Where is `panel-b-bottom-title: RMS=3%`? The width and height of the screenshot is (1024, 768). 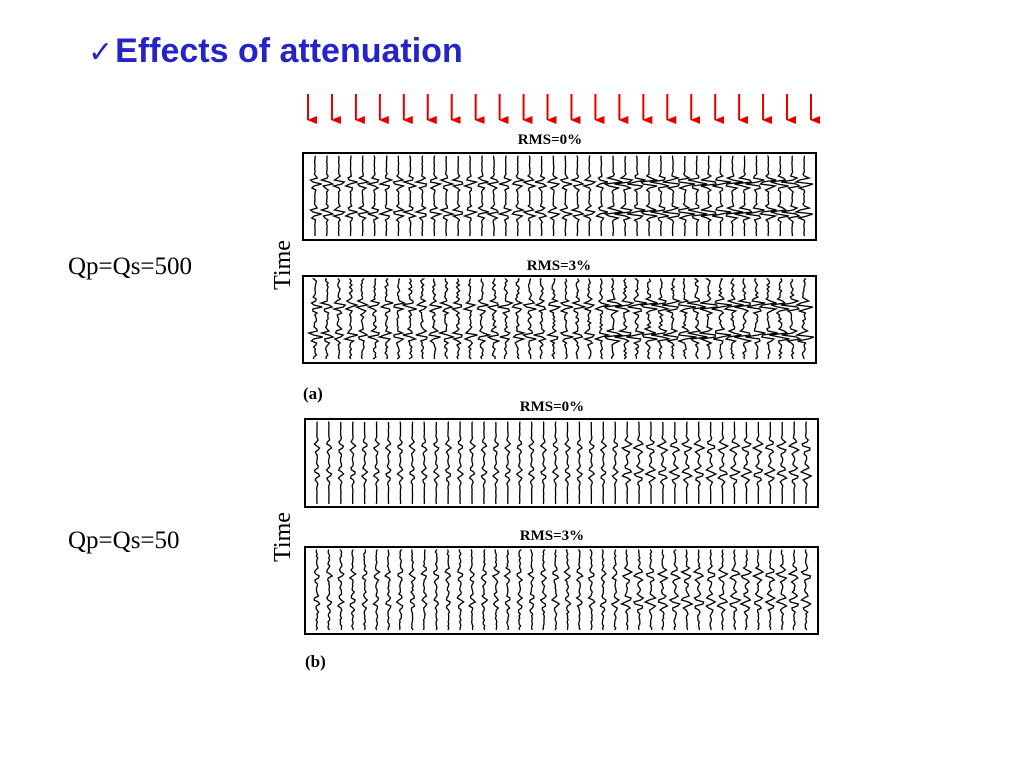
panel-b-bottom-title: RMS=3% is located at coordinates (552, 536).